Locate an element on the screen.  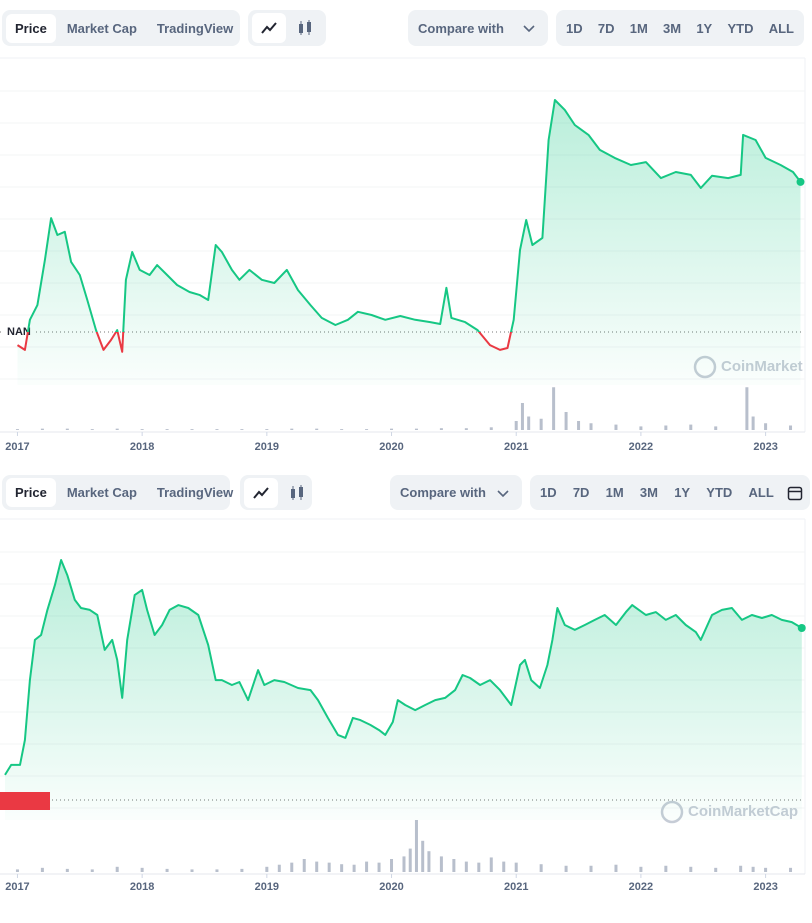
x-tick-label: 2019 is located at coordinates (267, 447).